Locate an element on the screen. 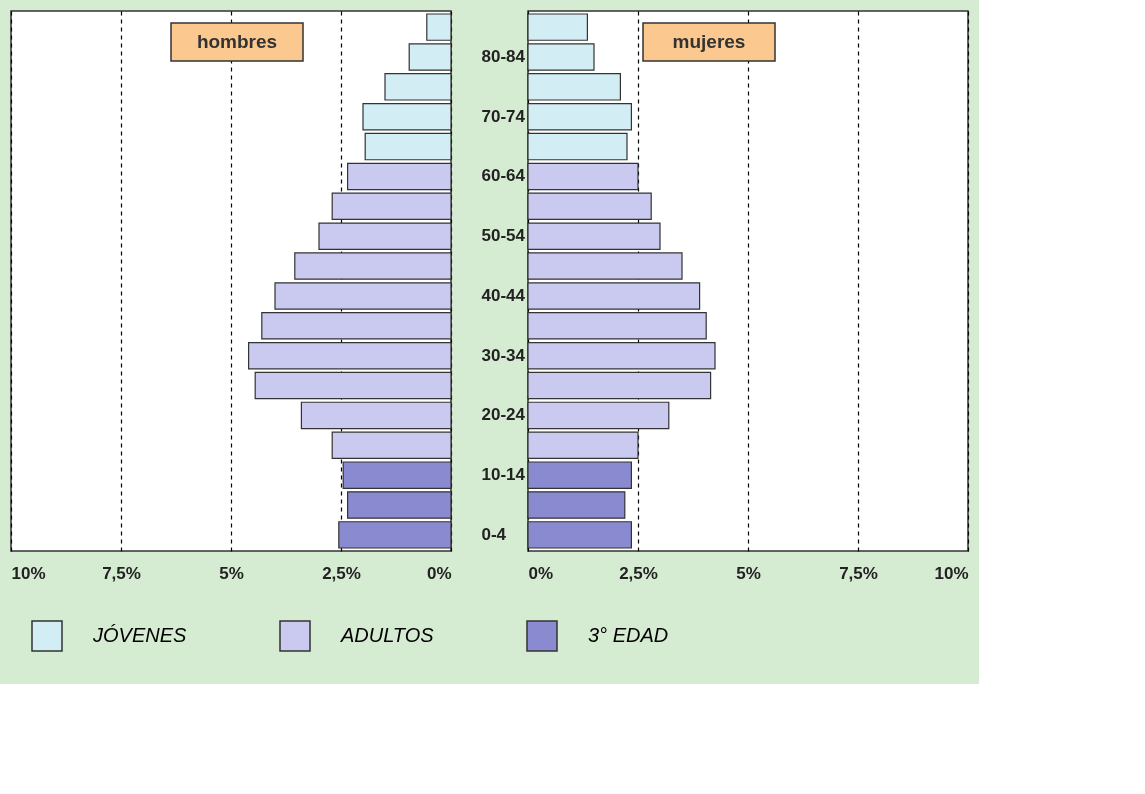 Image resolution: width=1145 pixels, height=794 pixels. legend-label: ADULTOS is located at coordinates (387, 635).